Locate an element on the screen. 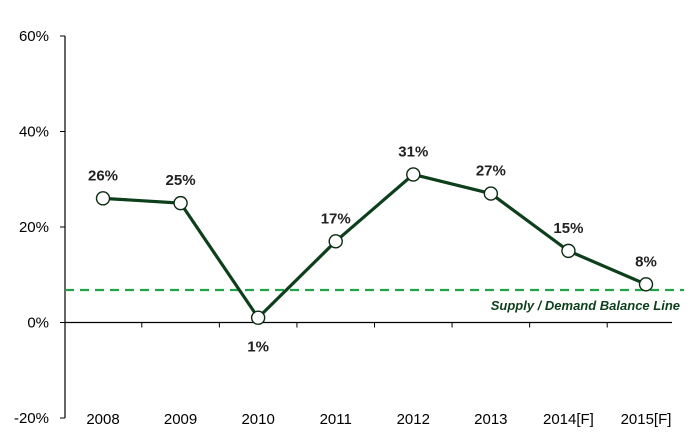 The height and width of the screenshot is (440, 692). data-label: 15% is located at coordinates (568, 228).